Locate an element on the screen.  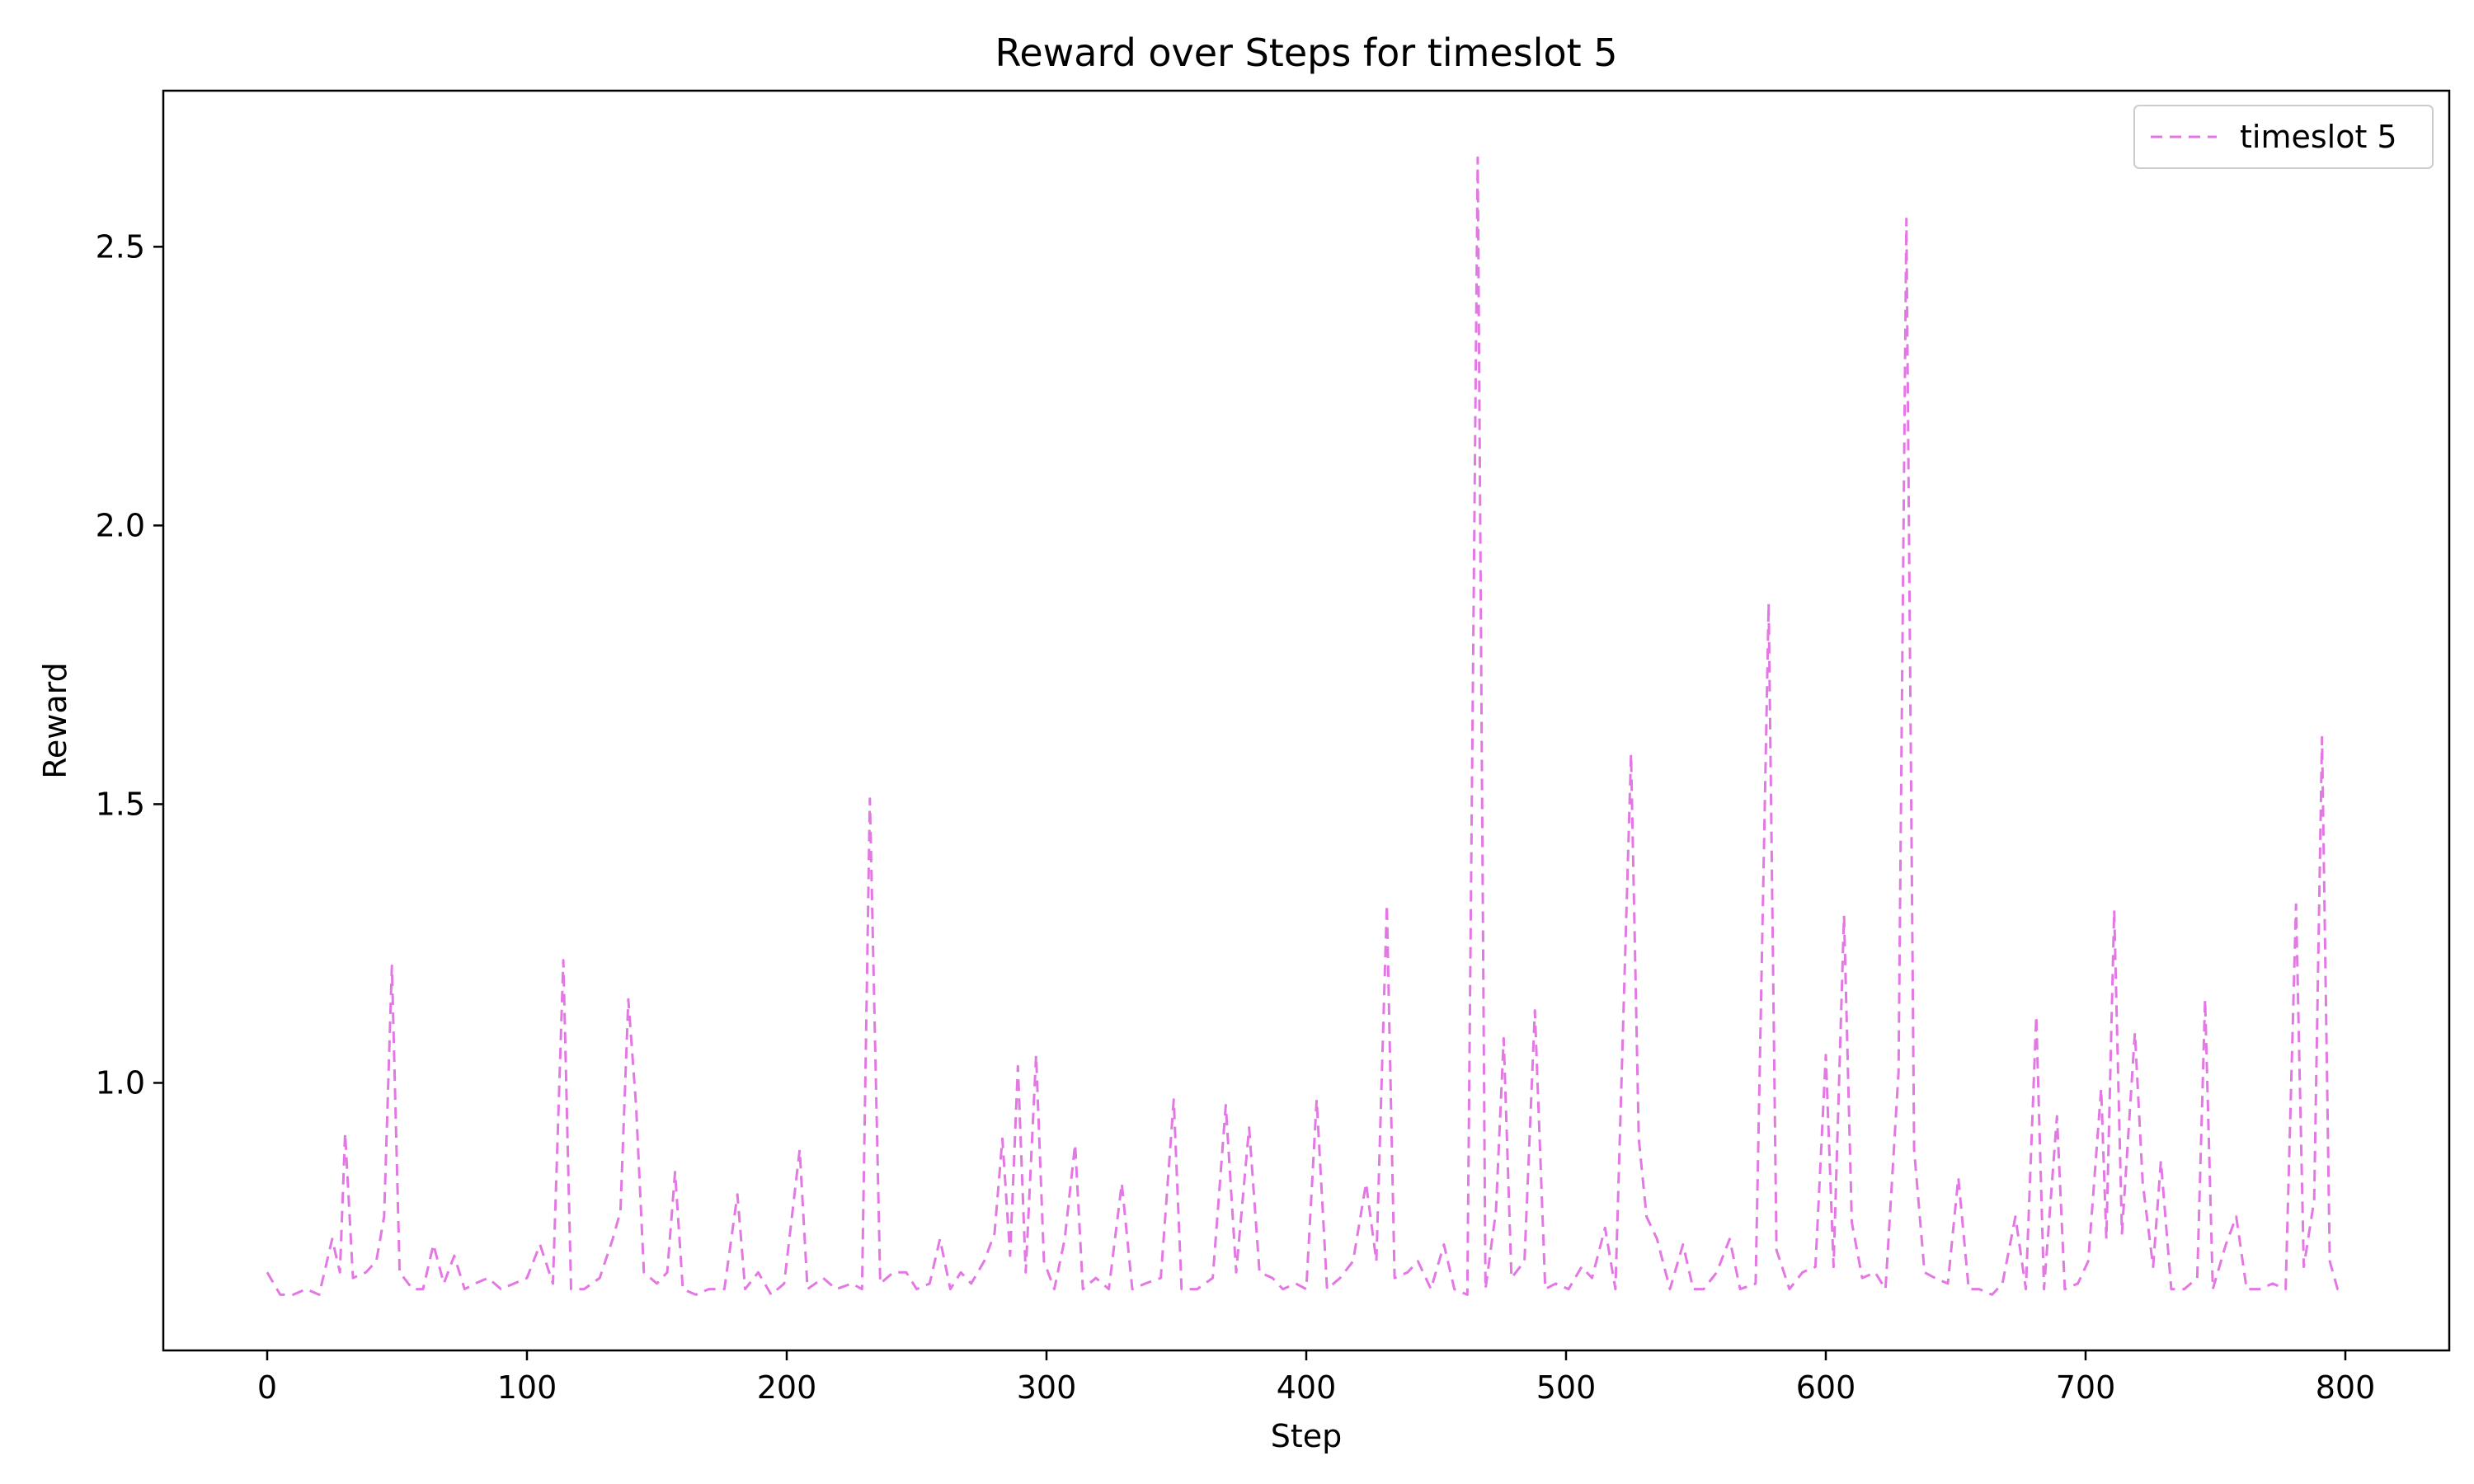
x-tick-label: 700 is located at coordinates (2086, 1387).